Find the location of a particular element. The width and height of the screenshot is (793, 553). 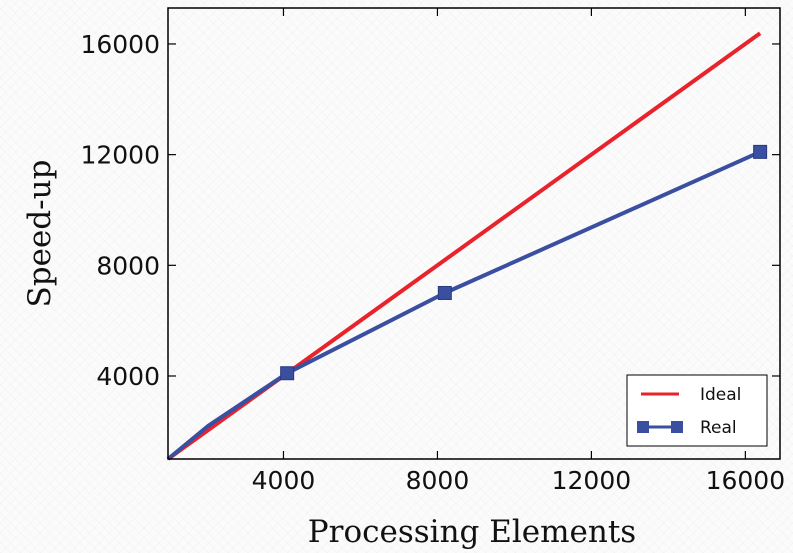

legend-box is located at coordinates (697, 410).